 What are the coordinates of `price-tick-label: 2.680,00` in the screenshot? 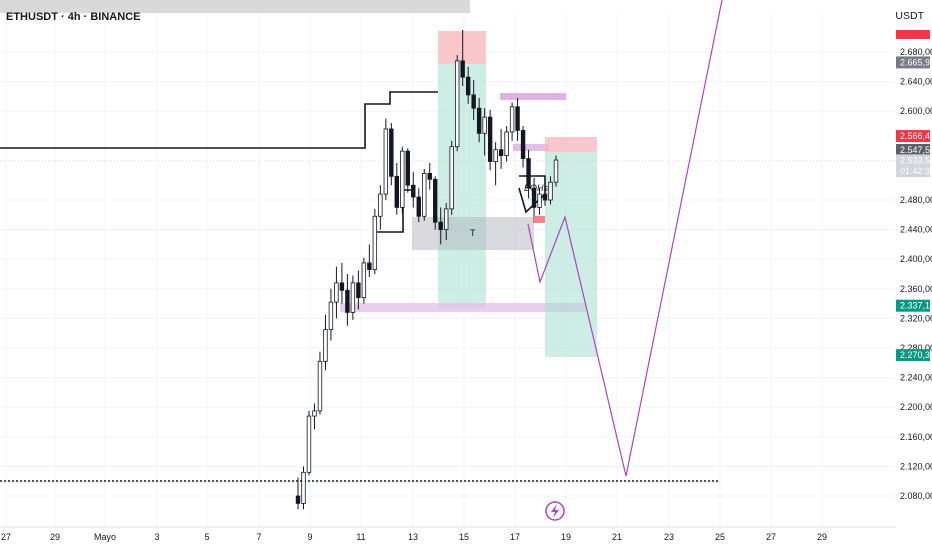 It's located at (916, 52).